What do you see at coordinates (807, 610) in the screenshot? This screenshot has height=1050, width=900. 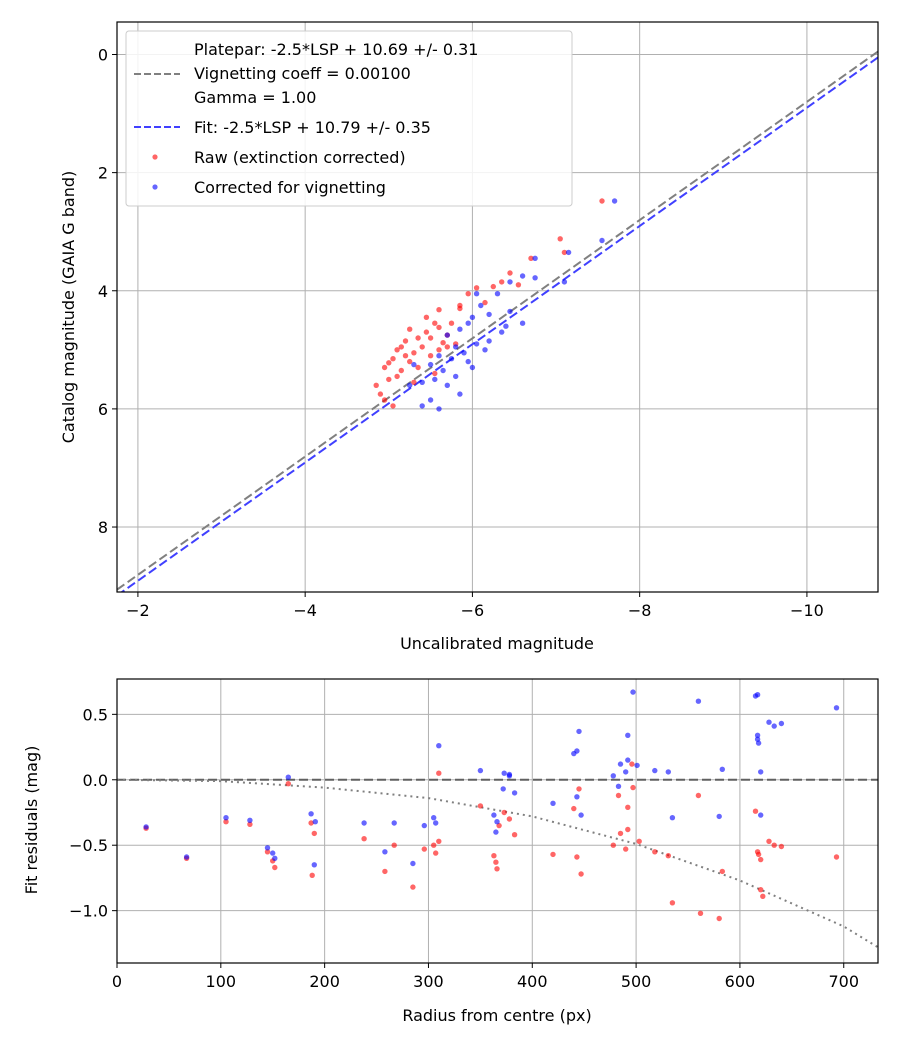 I see `x-tick-label: −10` at bounding box center [807, 610].